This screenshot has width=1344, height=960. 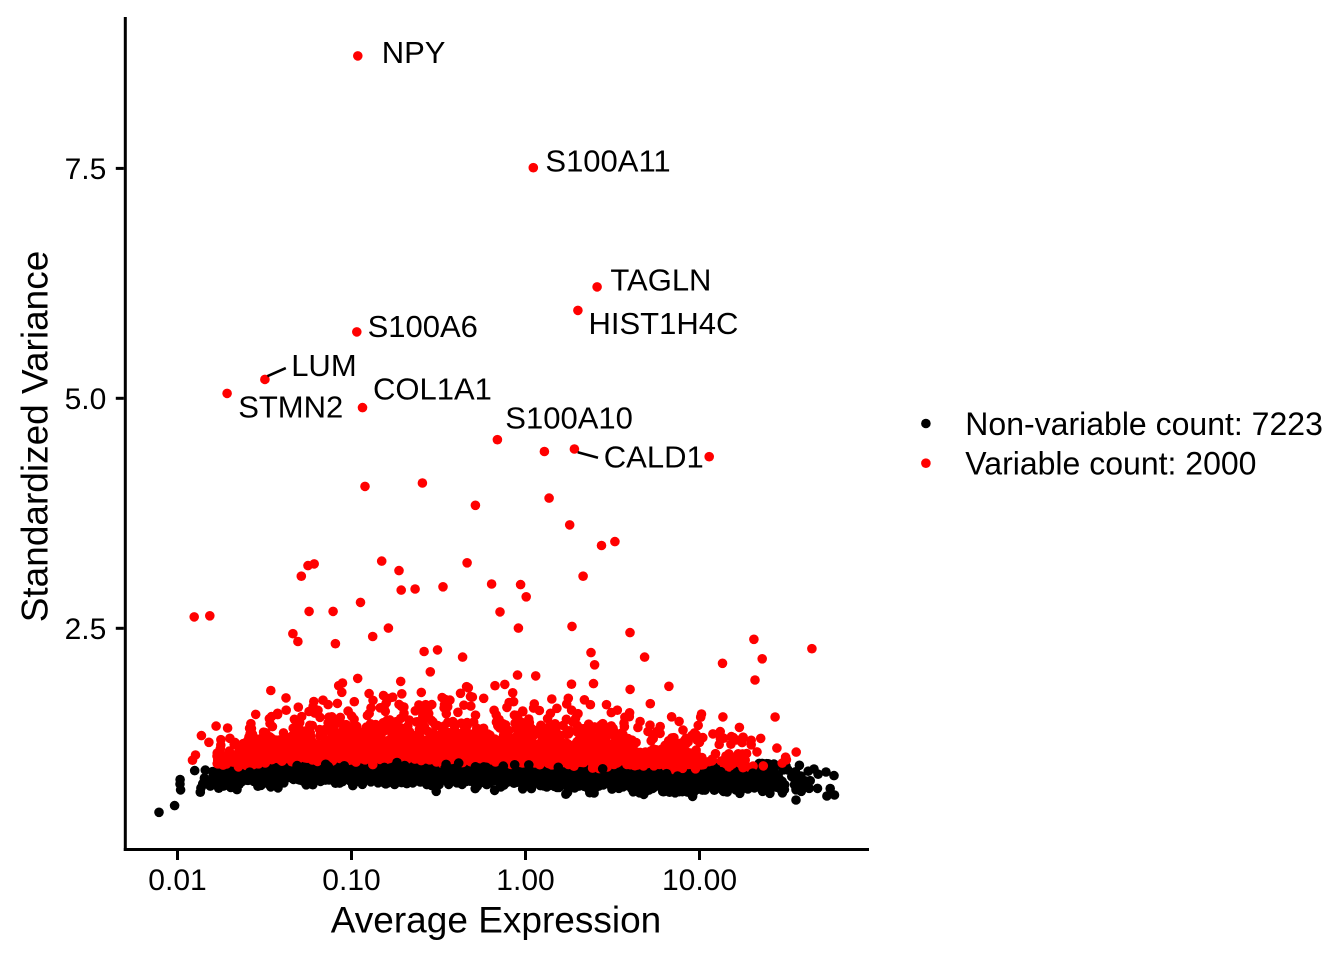 I want to click on svg-text: COL1A1, so click(x=432, y=389).